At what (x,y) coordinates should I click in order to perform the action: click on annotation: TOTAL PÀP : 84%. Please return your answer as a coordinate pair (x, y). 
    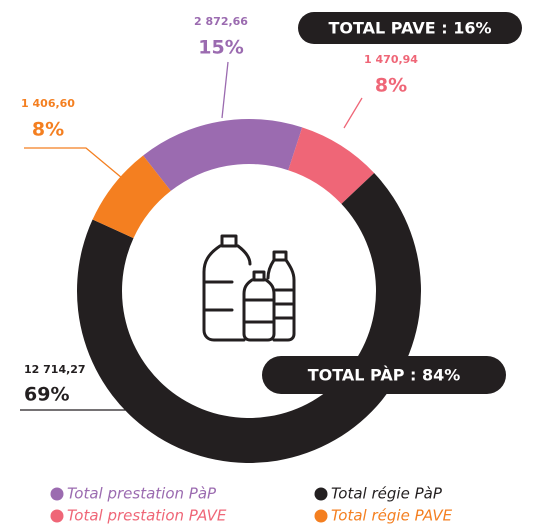
    Looking at the image, I should click on (384, 375).